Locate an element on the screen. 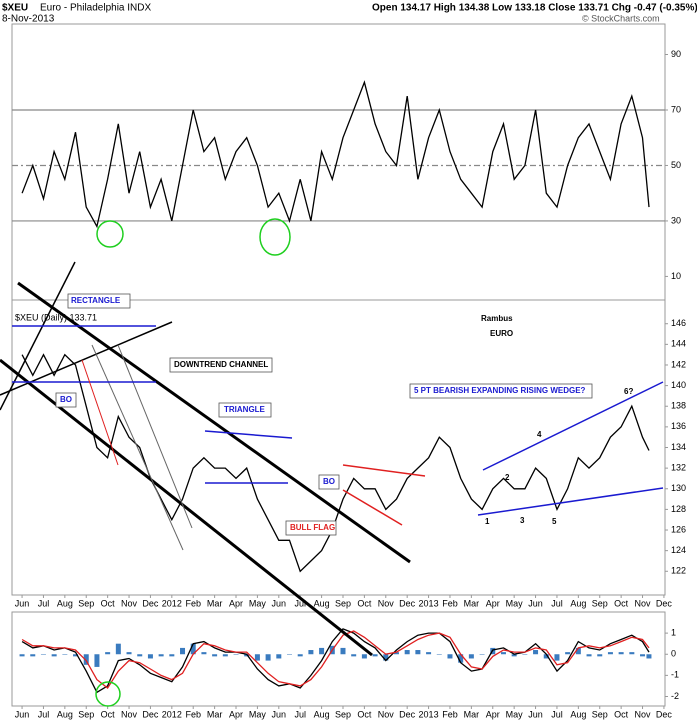  y-tick-label: 1 is located at coordinates (673, 632).